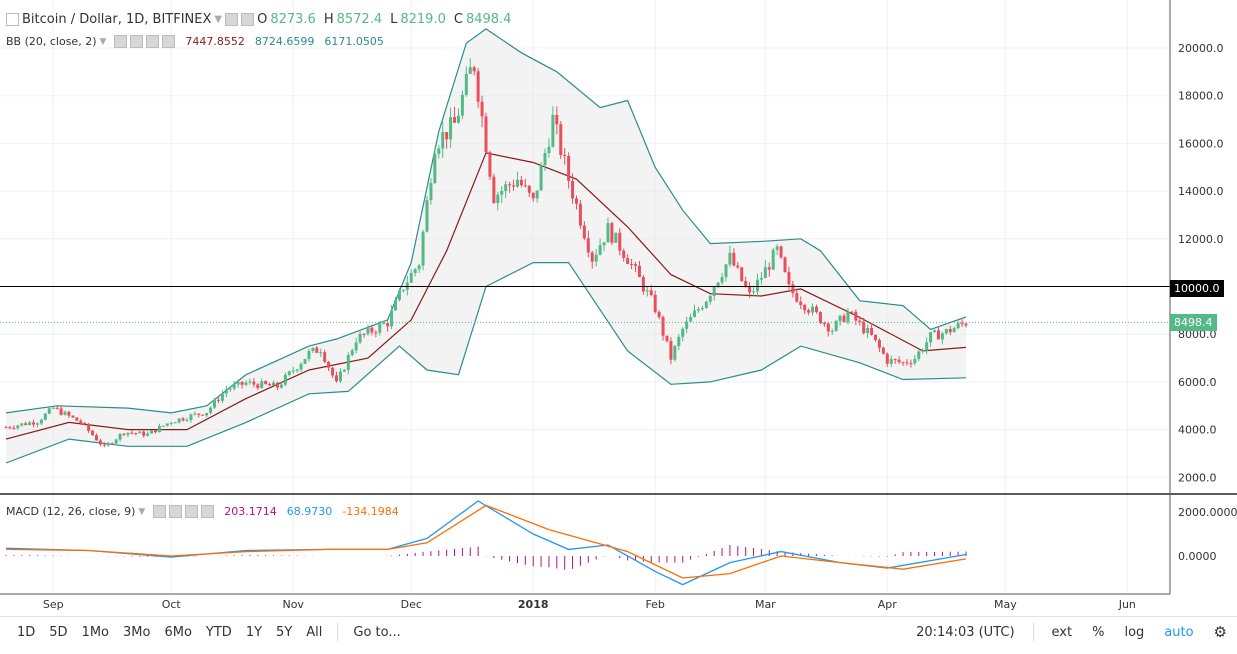  Describe the element at coordinates (58, 632) in the screenshot. I see `timeframe-5d: 5D` at that location.